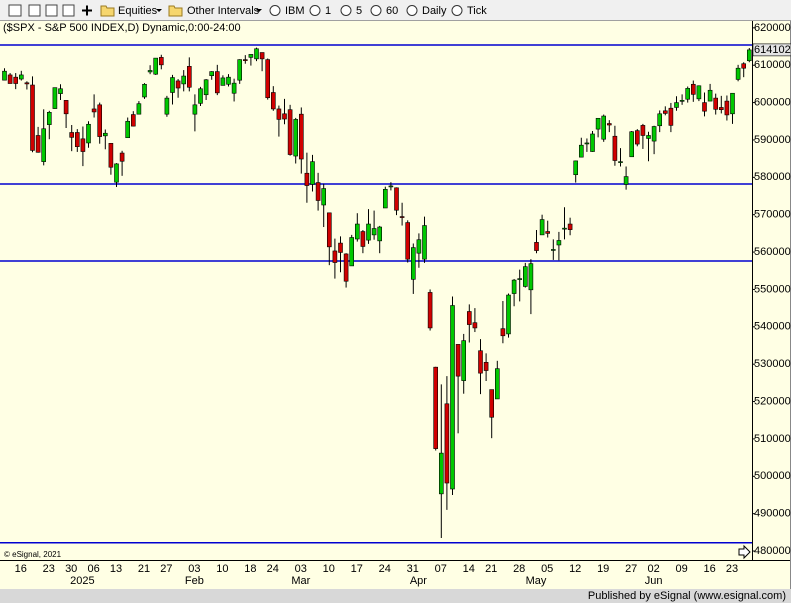 This screenshot has width=791, height=608. Describe the element at coordinates (772, 215) in the screenshot. I see `y-tick-label: 570000` at that location.